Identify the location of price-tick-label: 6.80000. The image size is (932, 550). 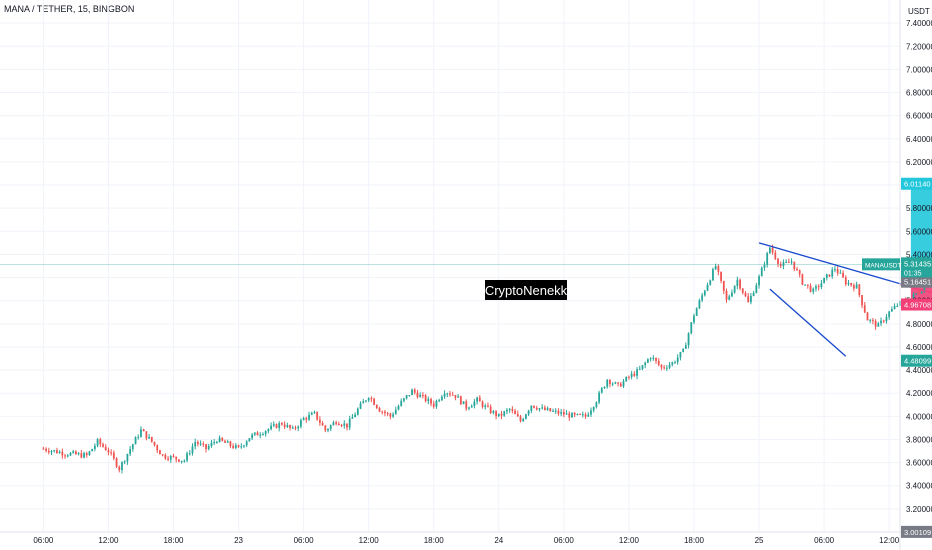
(919, 93).